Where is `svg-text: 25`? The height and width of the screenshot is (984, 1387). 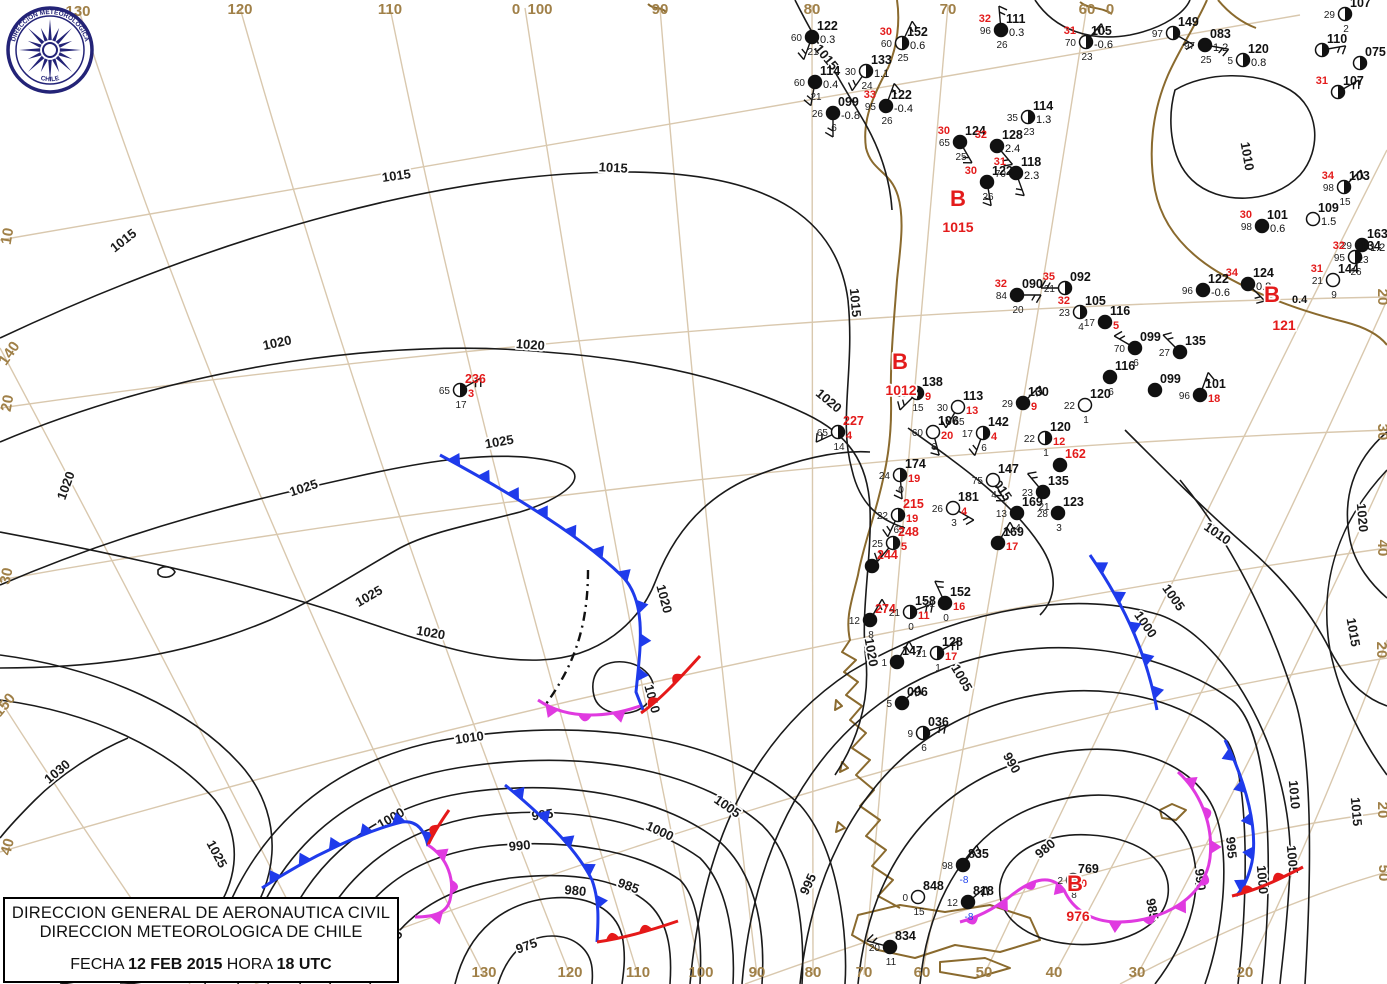
svg-text: 25 is located at coordinates (903, 58).